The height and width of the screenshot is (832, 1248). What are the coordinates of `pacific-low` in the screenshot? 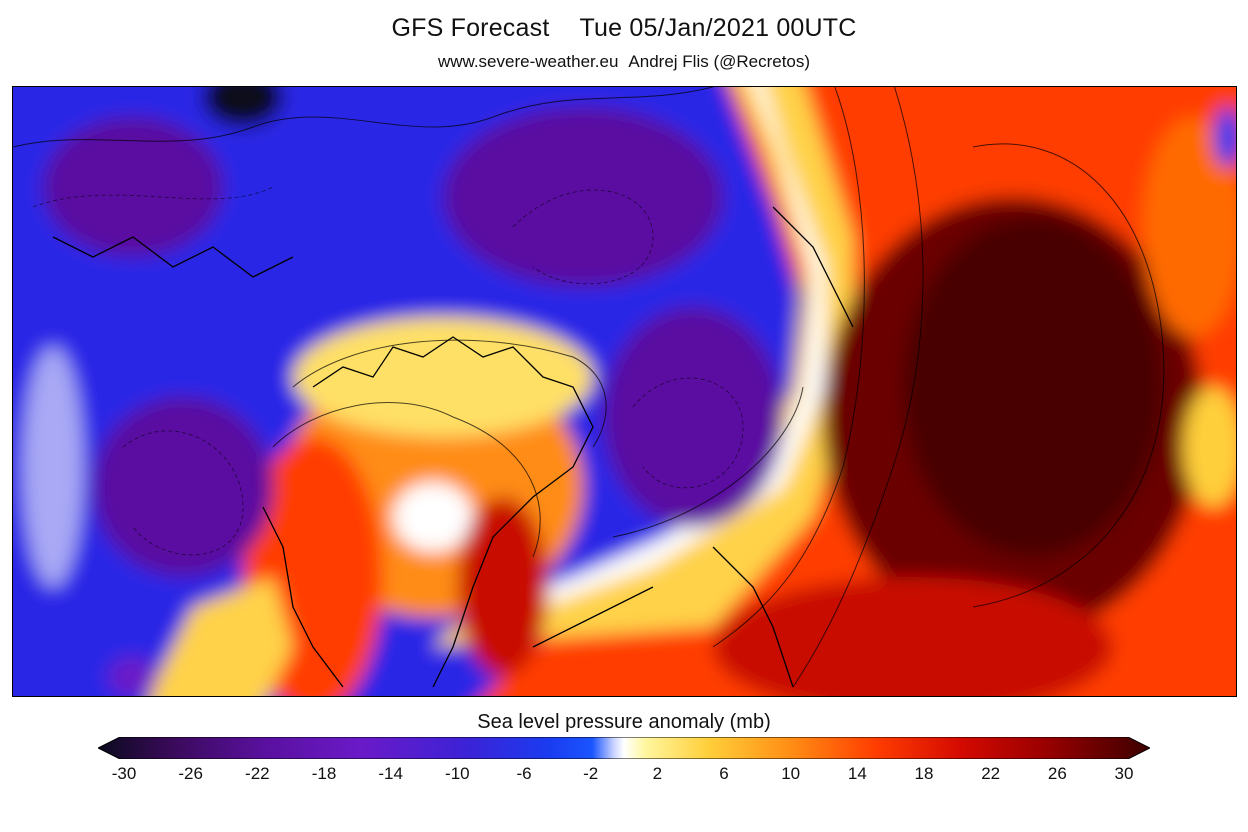 It's located at (583, 197).